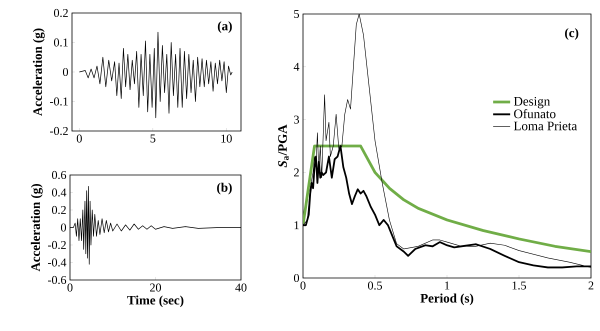  What do you see at coordinates (546, 126) in the screenshot?
I see `legend-label: Loma Prieta` at bounding box center [546, 126].